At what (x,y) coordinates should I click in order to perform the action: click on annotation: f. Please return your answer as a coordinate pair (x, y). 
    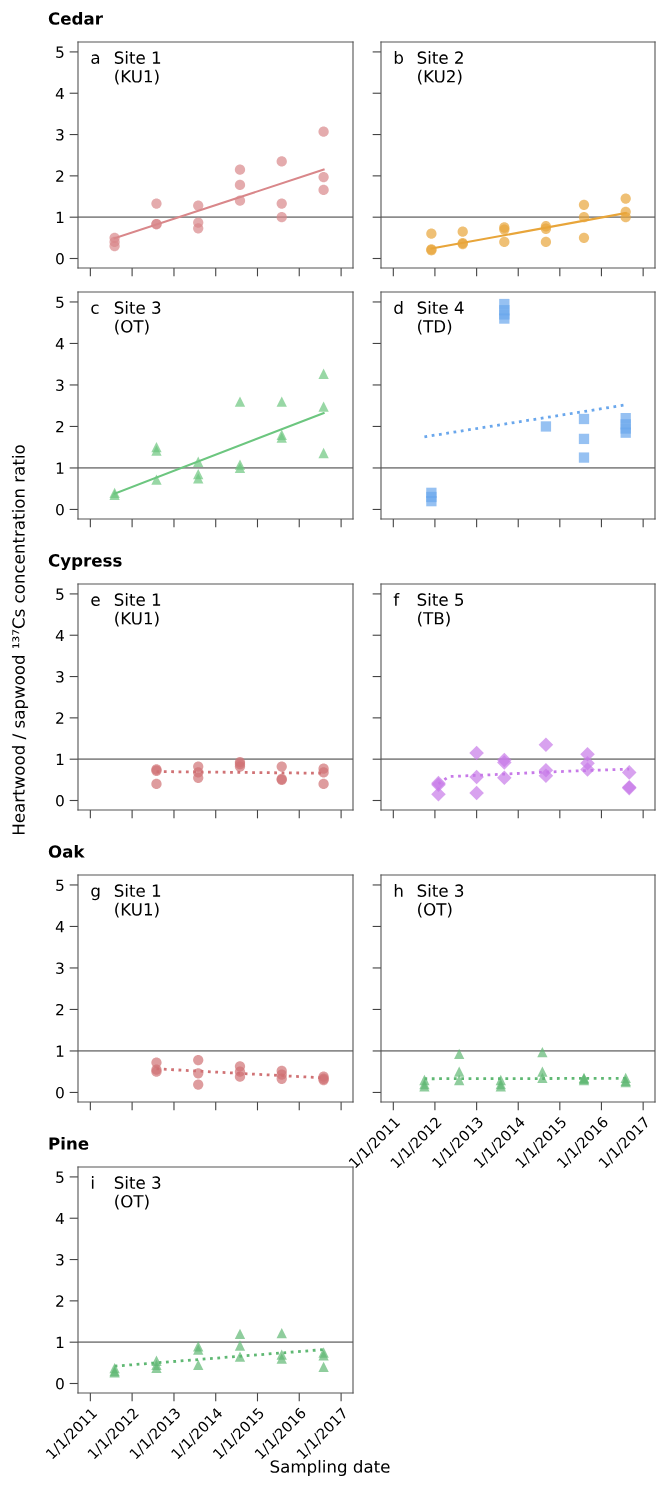
    Looking at the image, I should click on (396, 599).